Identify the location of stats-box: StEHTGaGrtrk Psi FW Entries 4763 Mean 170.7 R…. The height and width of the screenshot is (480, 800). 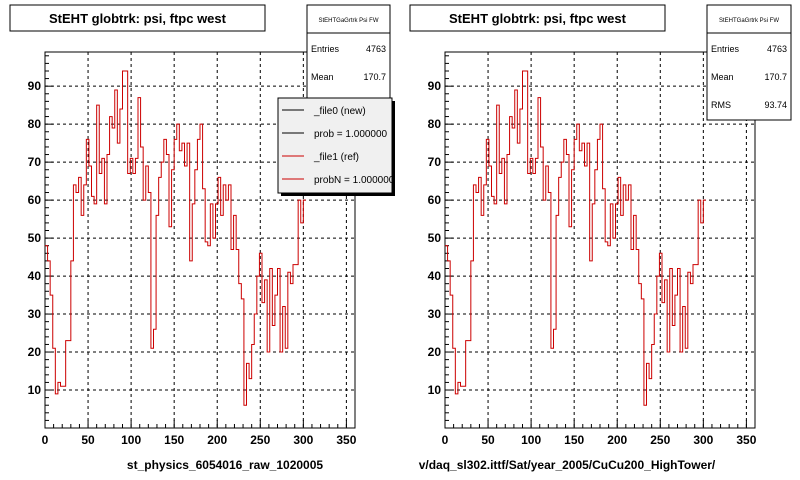
(749, 62).